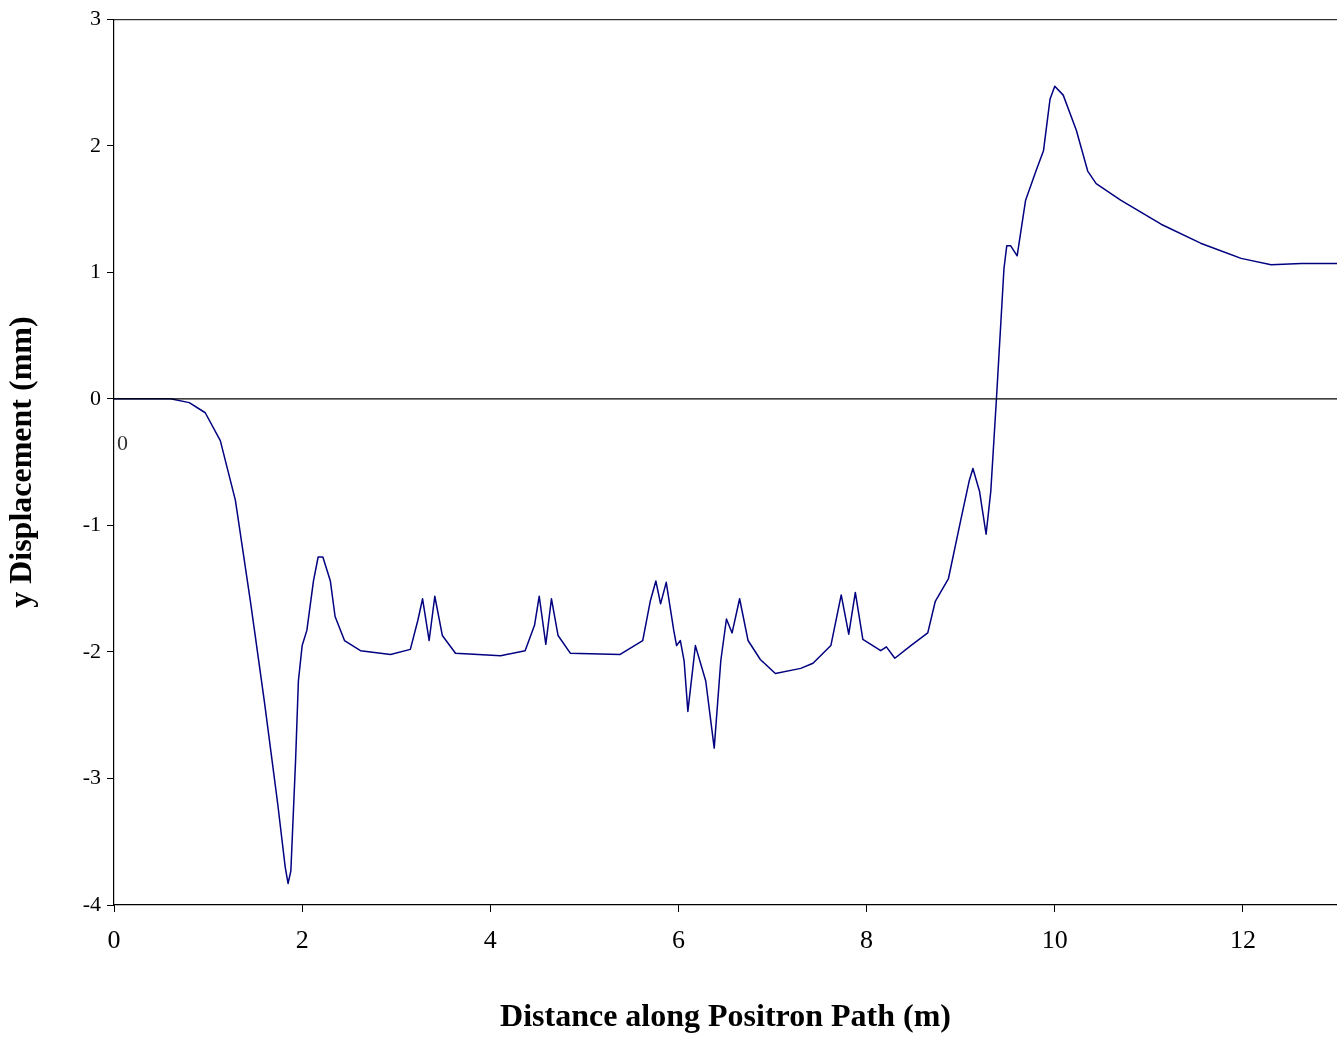 The height and width of the screenshot is (1041, 1337). Describe the element at coordinates (867, 940) in the screenshot. I see `x-tick-label: 8` at that location.